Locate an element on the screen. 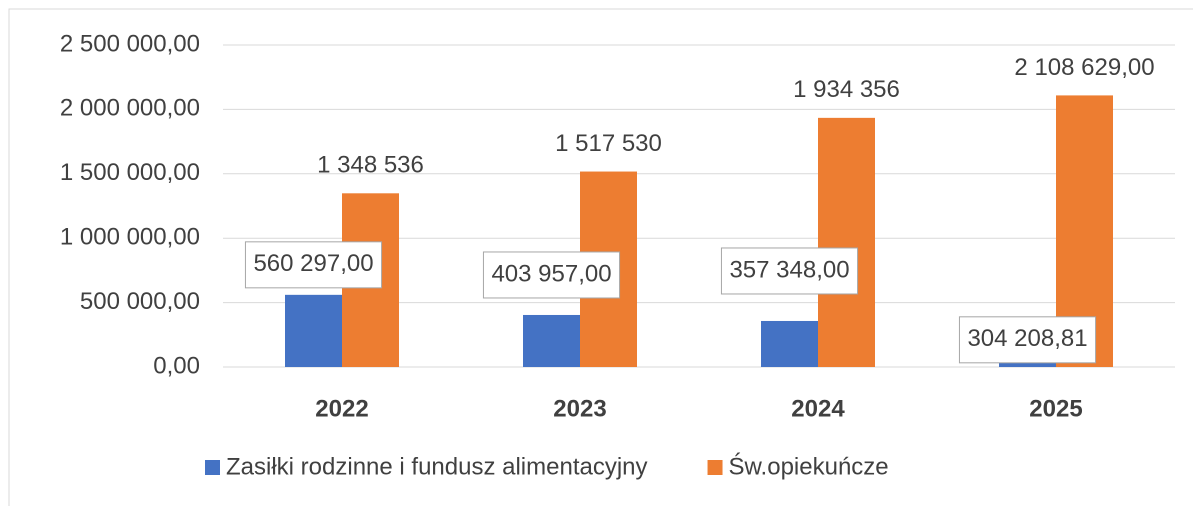 The image size is (1193, 506). data-label: 1 934 356 is located at coordinates (846, 89).